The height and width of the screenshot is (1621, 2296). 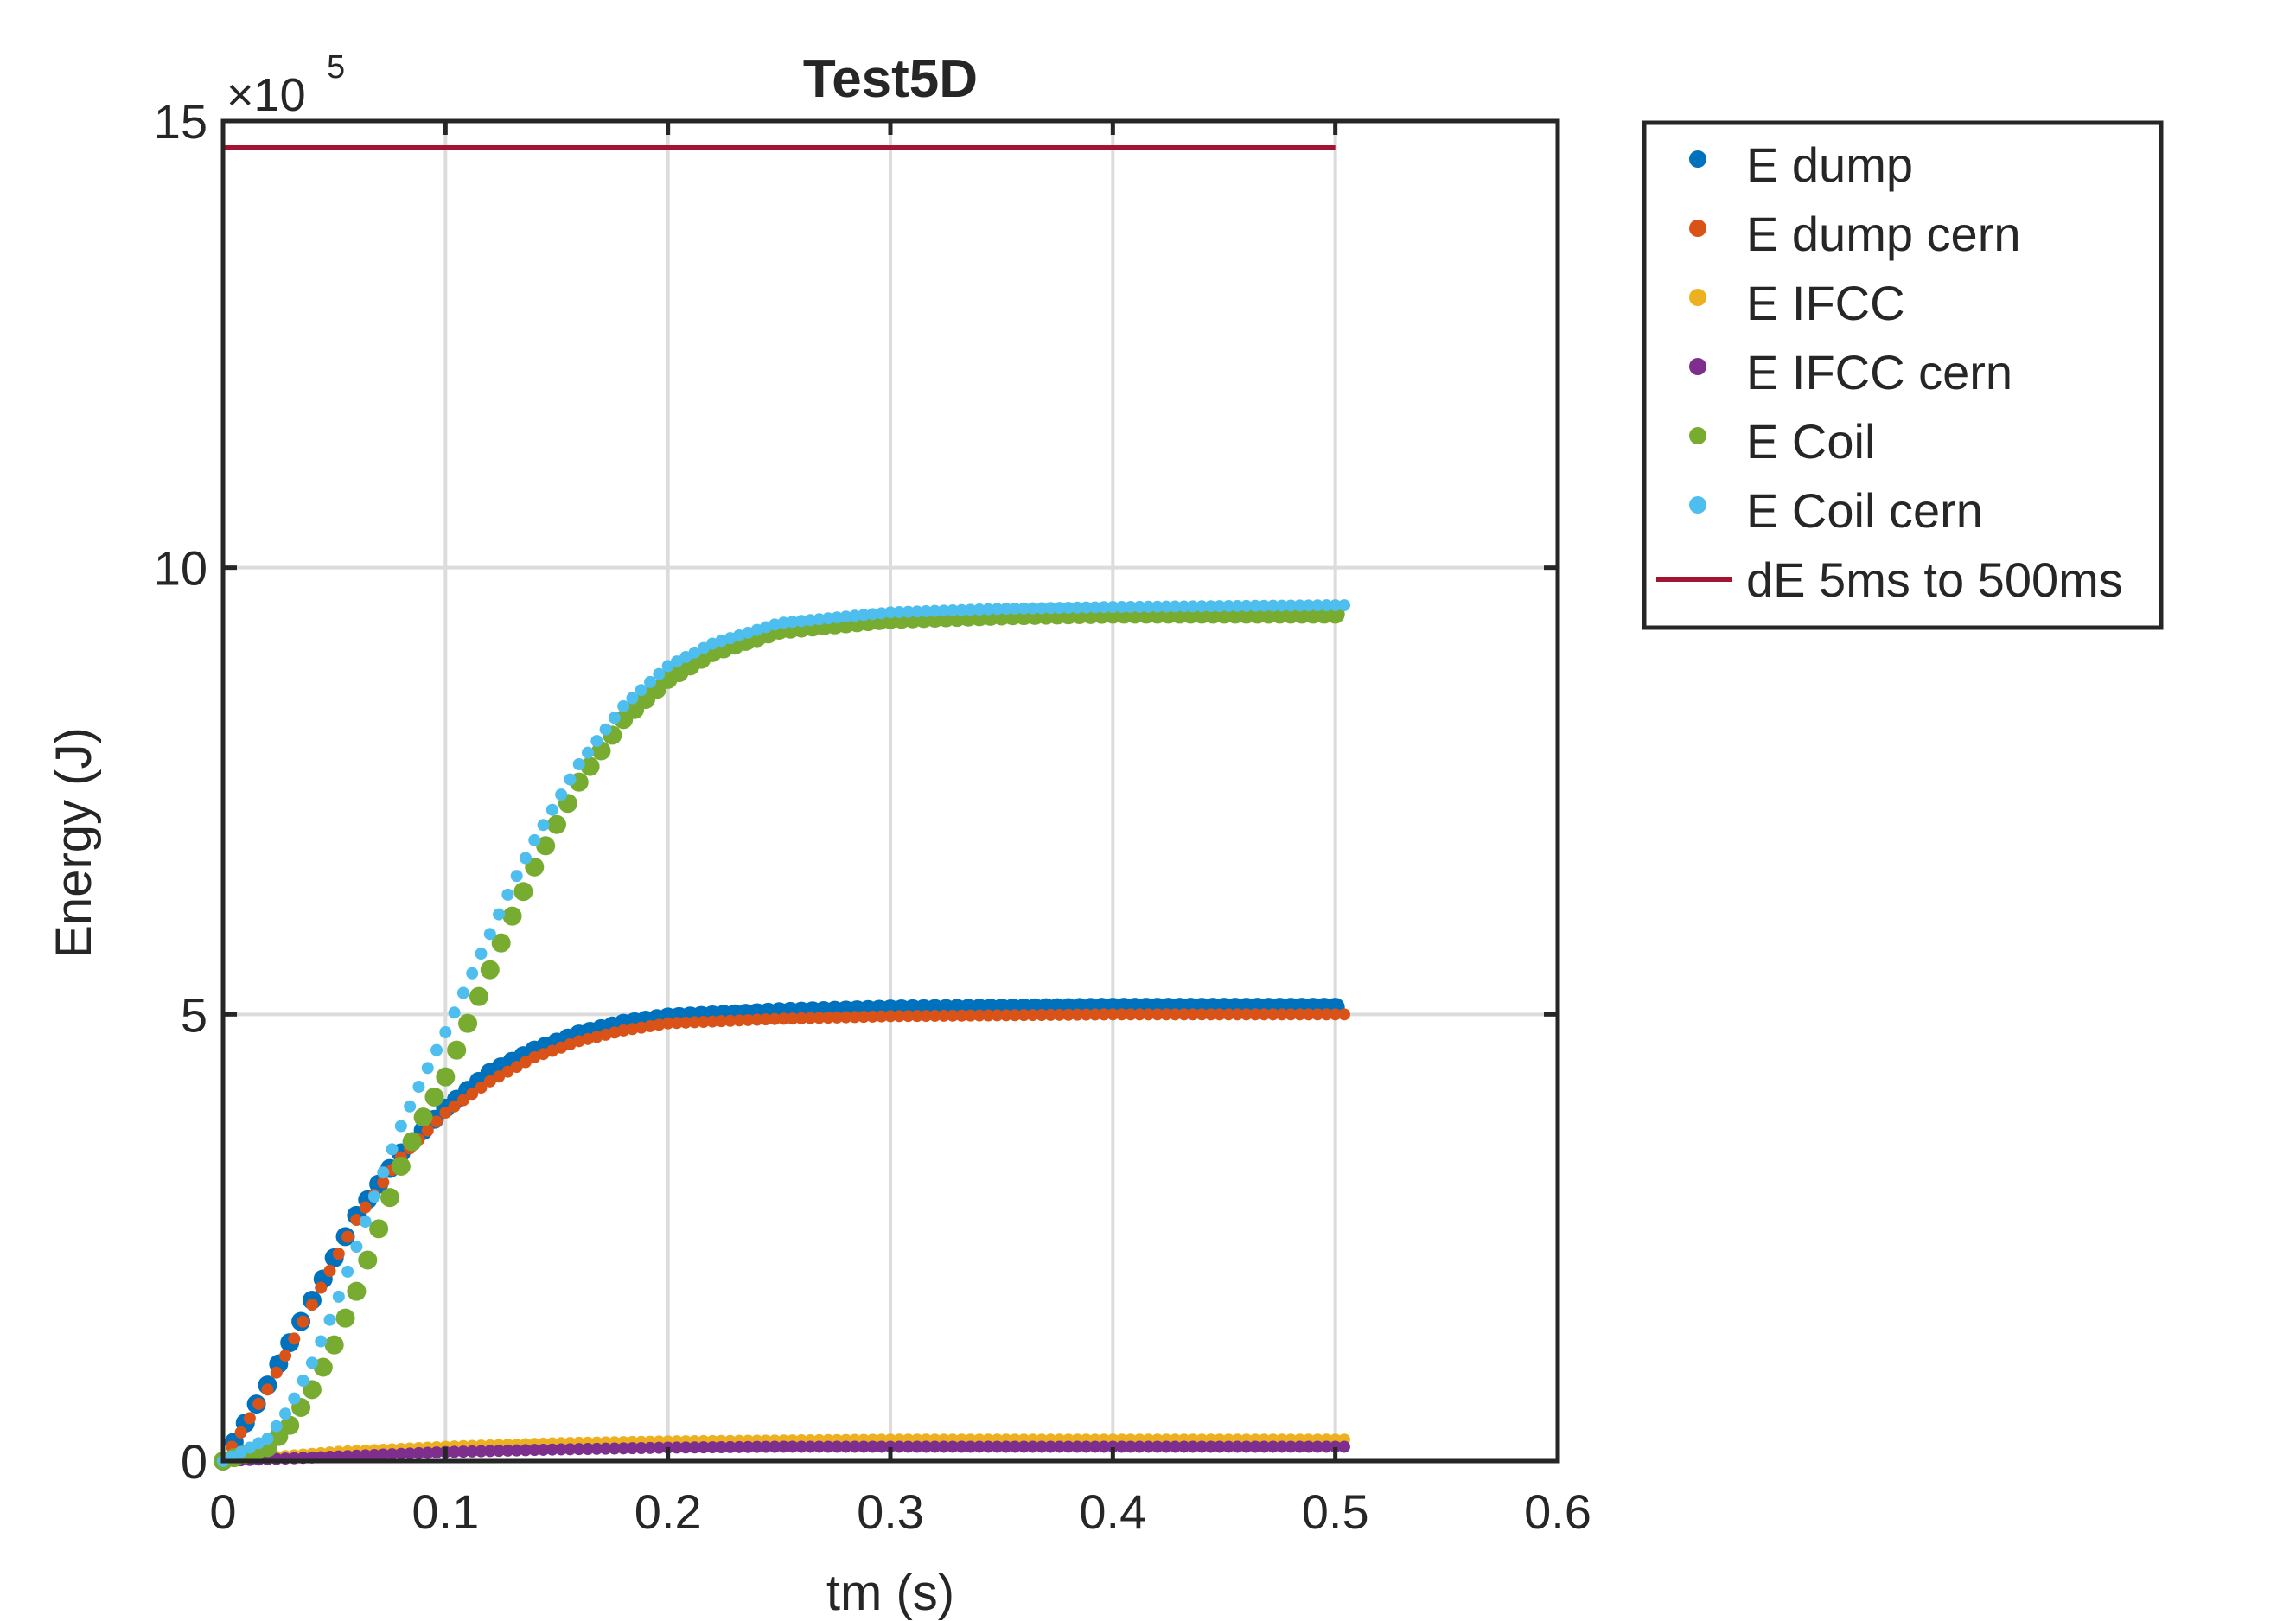 What do you see at coordinates (783, 1237) in the screenshot?
I see `series-e-dump-cern` at bounding box center [783, 1237].